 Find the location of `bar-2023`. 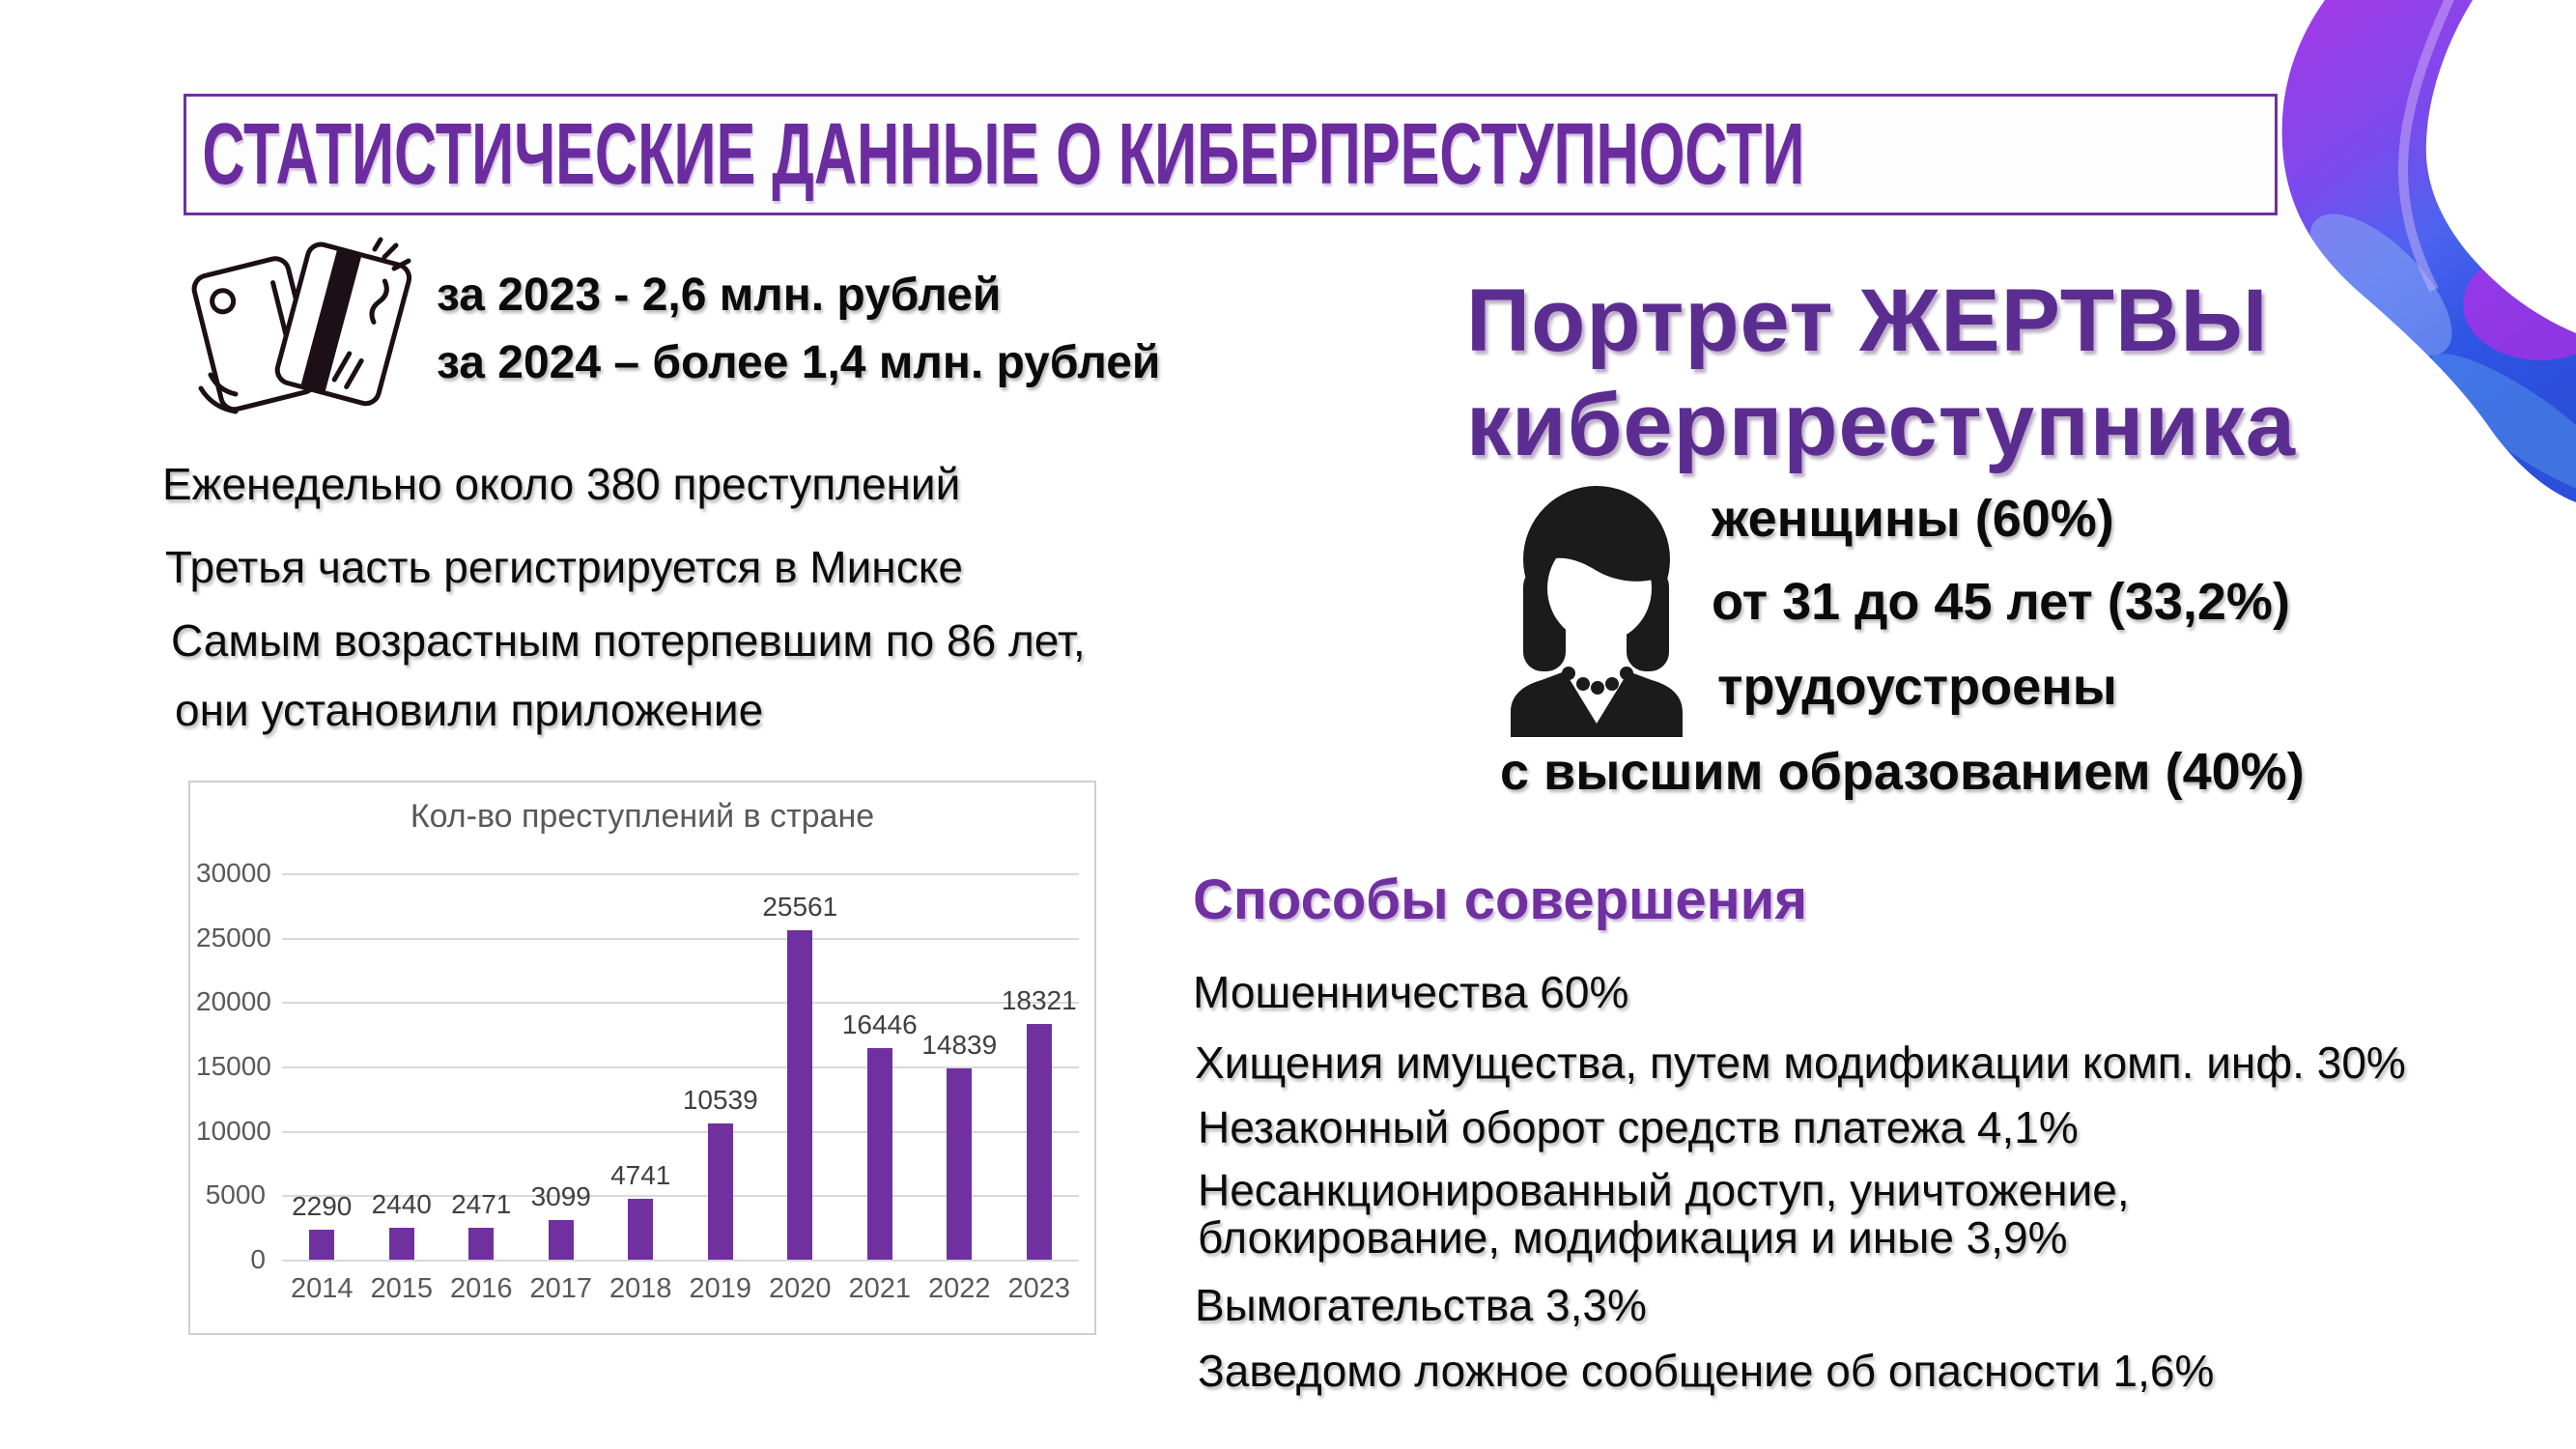

bar-2023 is located at coordinates (1039, 1141).